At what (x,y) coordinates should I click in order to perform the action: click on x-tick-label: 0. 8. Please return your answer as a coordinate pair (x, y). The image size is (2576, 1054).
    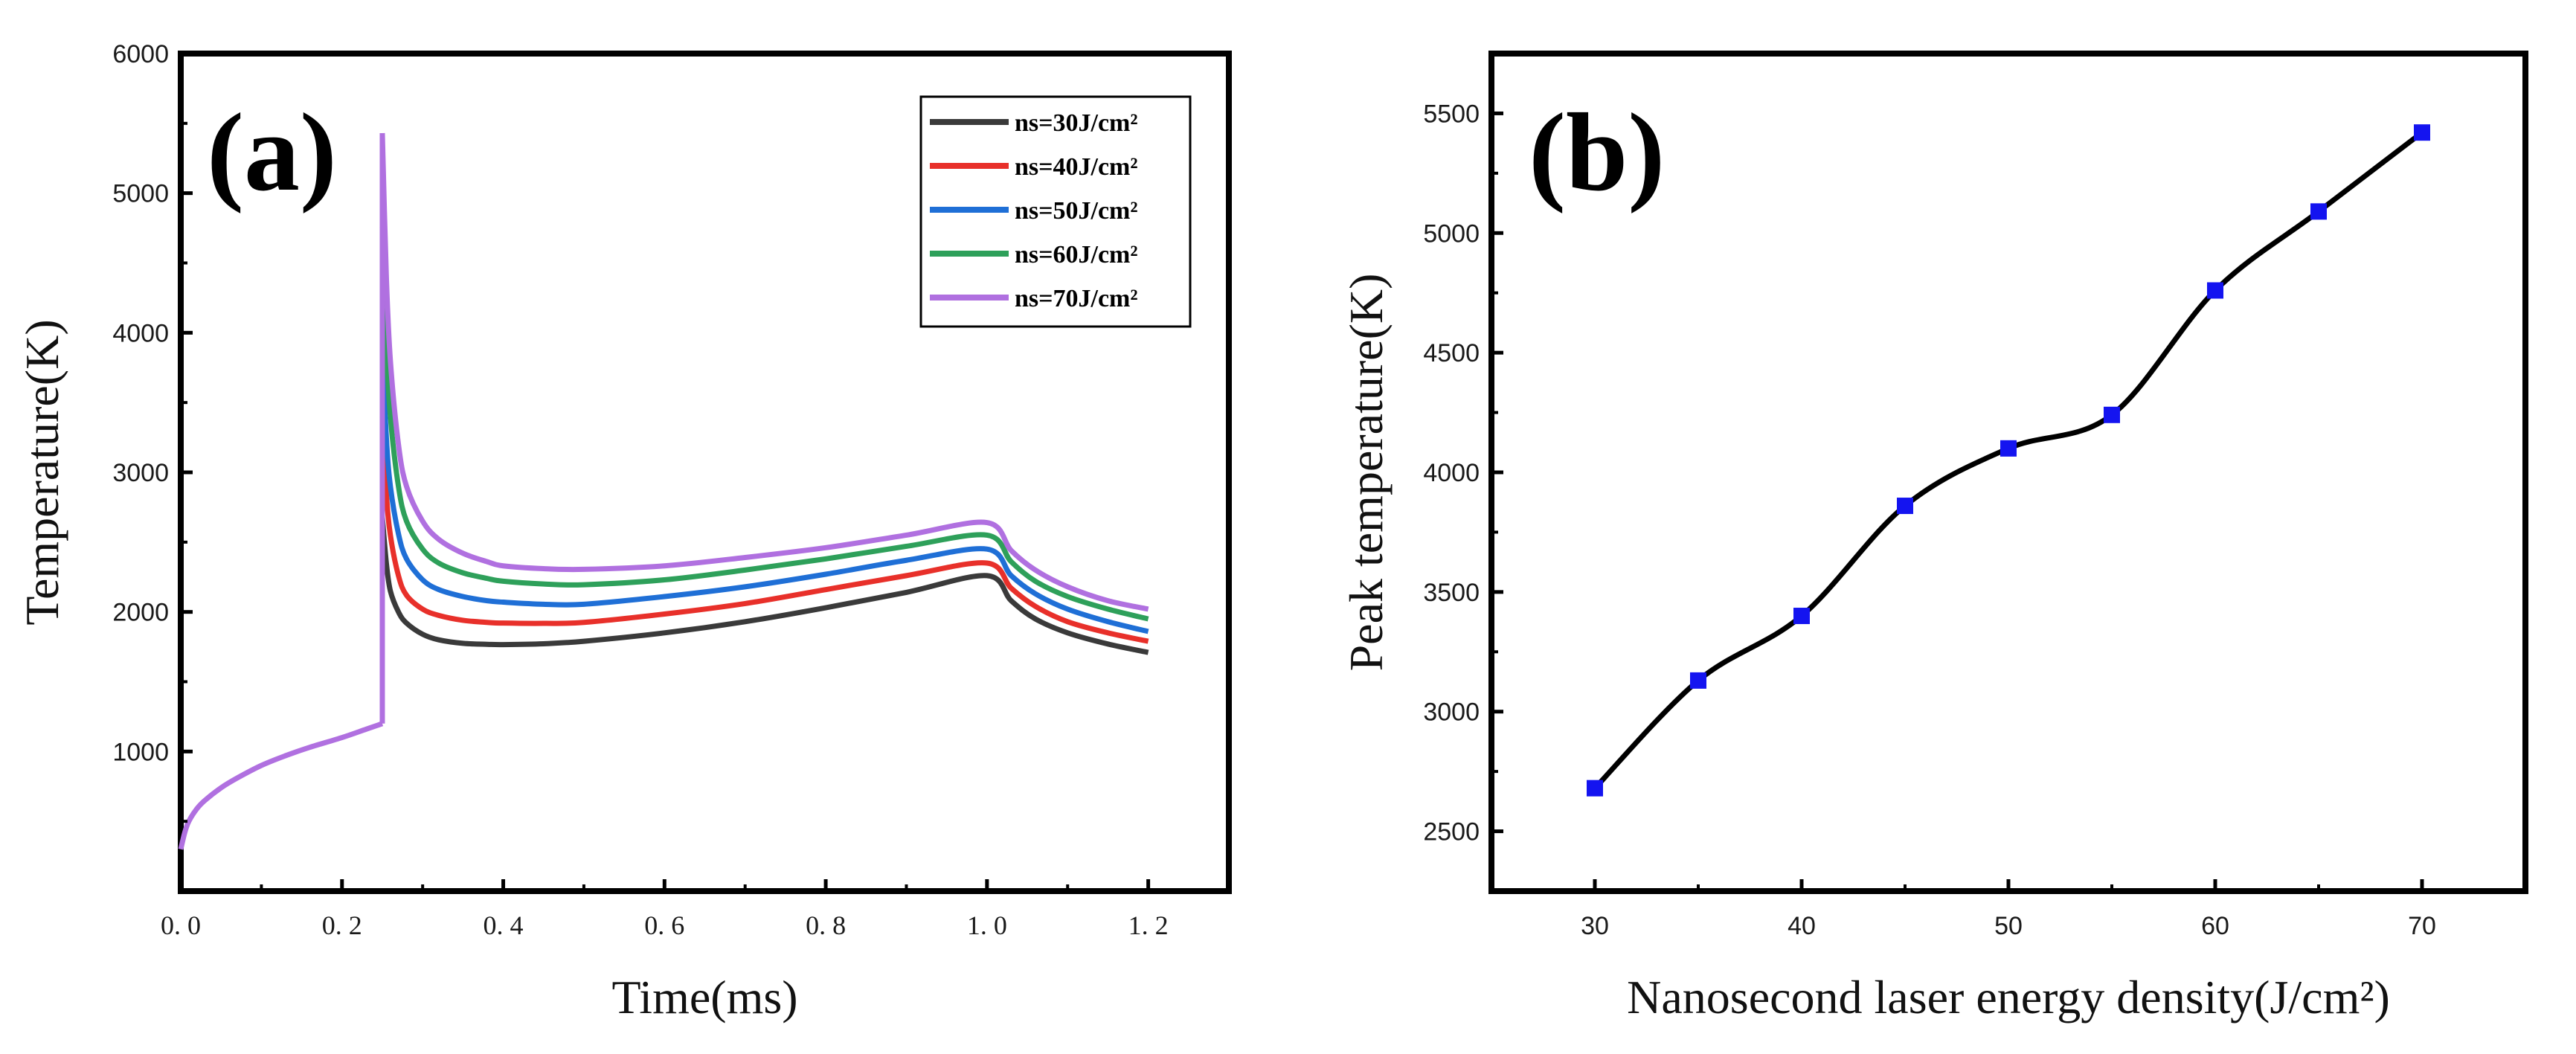
    Looking at the image, I should click on (826, 925).